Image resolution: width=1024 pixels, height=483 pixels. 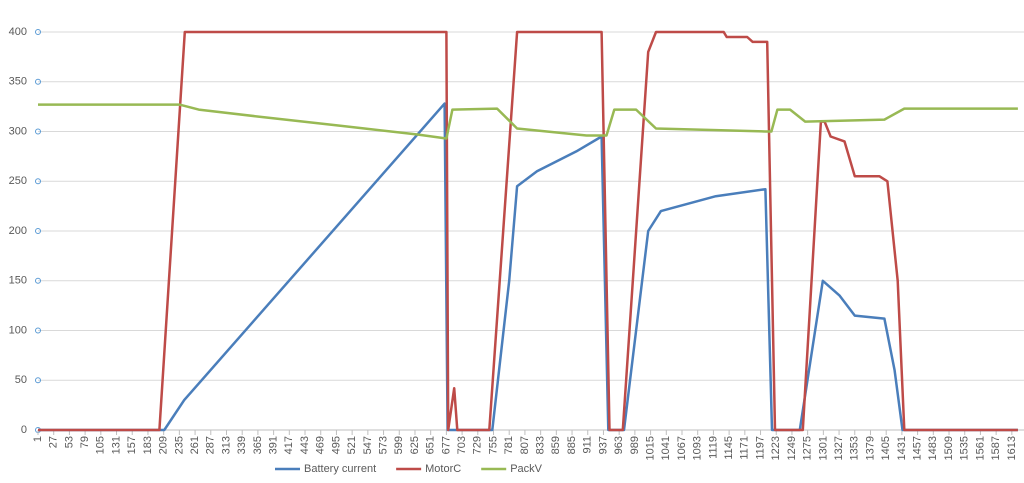 I want to click on x-tick-label: 365, so click(x=258, y=445).